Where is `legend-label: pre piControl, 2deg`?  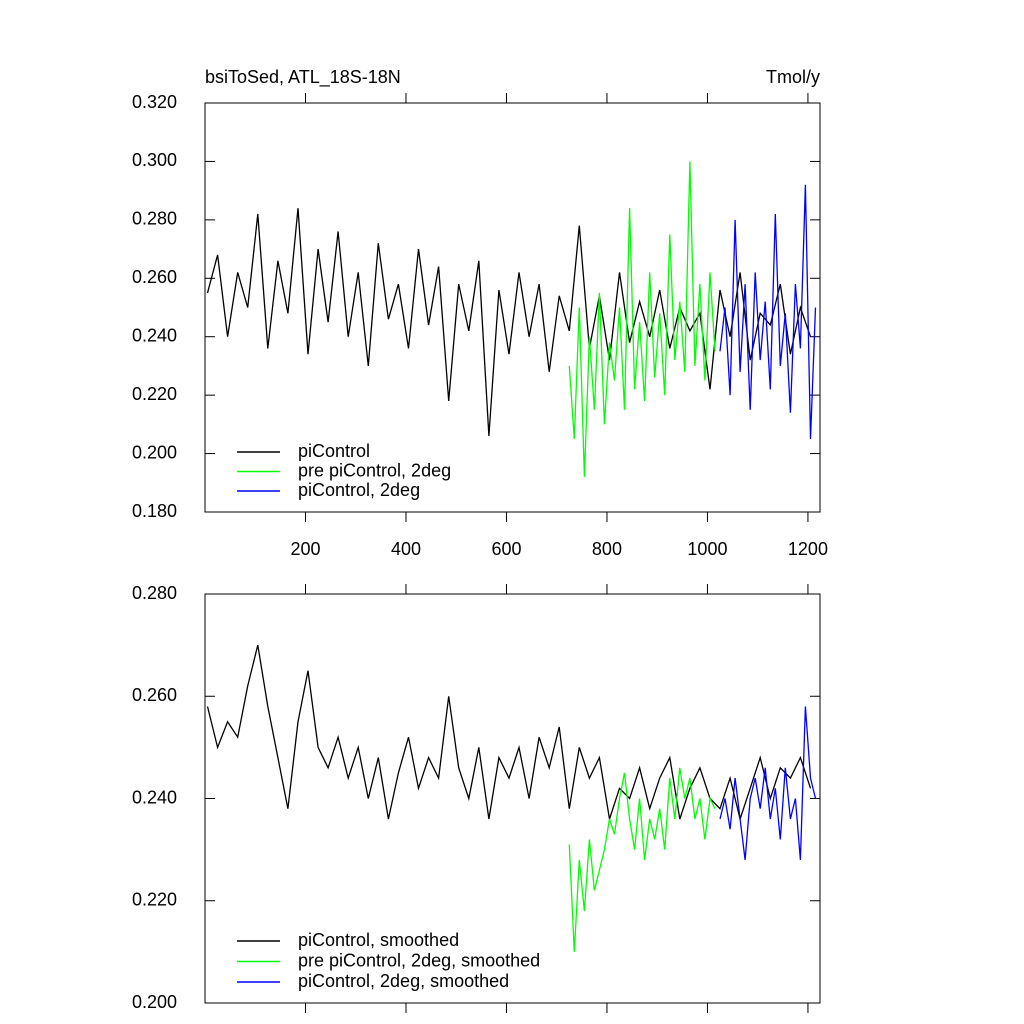
legend-label: pre piControl, 2deg is located at coordinates (374, 470).